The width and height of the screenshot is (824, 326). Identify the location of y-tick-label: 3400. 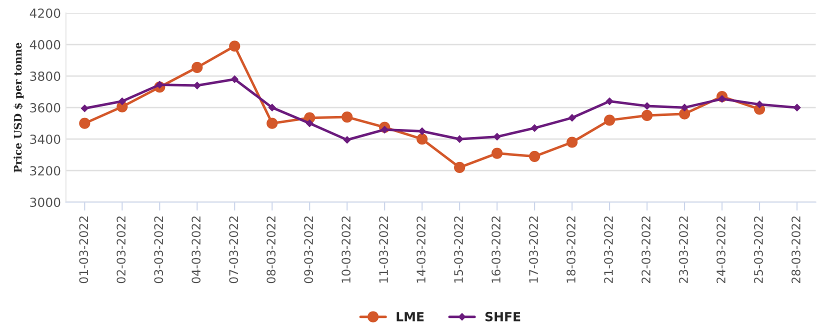
(45, 139).